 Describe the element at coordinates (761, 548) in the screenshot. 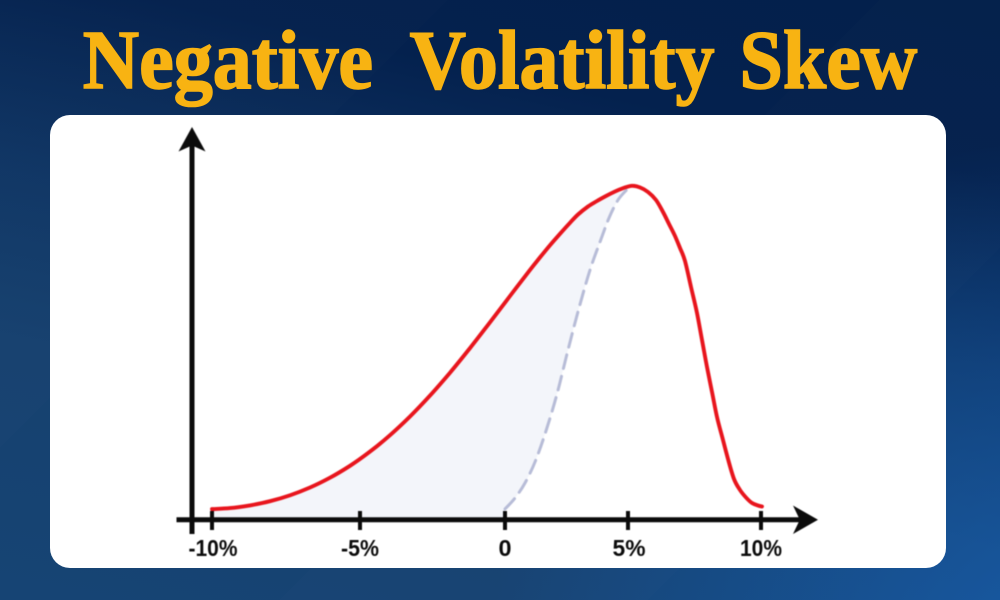

I see `svg-text: 10%` at that location.